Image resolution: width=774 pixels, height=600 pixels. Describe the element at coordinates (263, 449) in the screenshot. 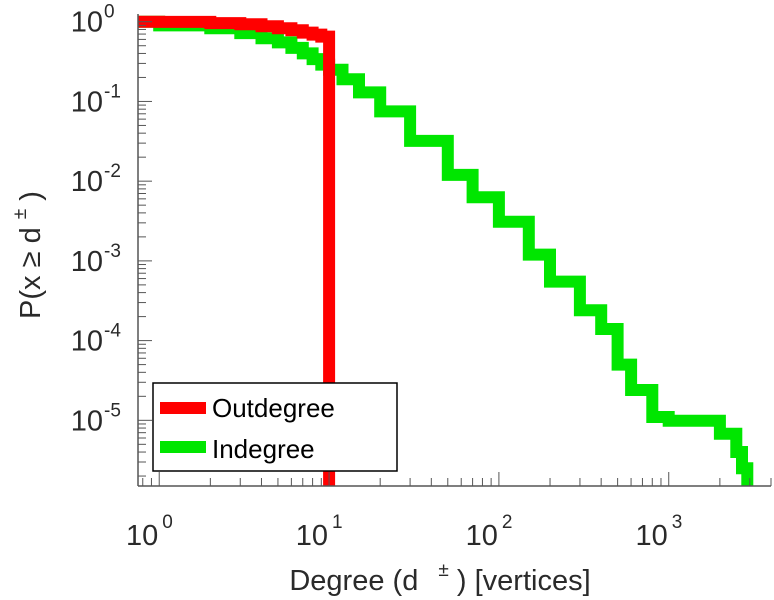

I see `legend-label-indegree: Indegree` at that location.